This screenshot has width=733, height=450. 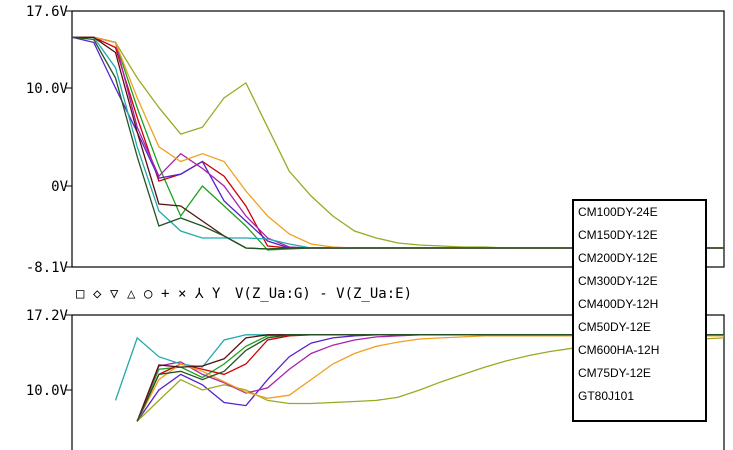 I want to click on top-y-tick-label-0: 17.6V, so click(x=47, y=12).